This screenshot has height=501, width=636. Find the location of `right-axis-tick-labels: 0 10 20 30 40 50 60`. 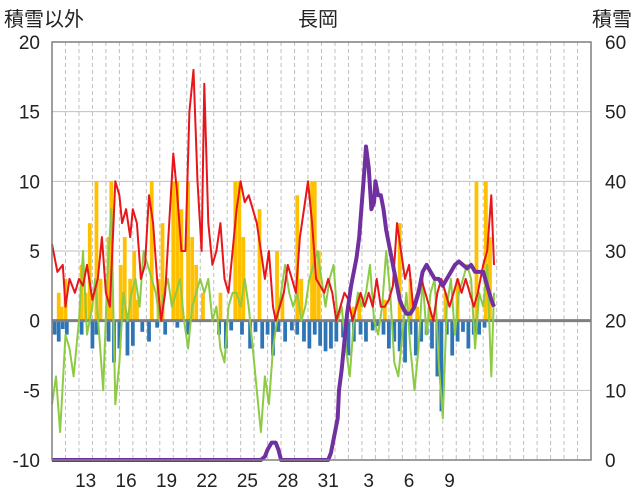

right-axis-tick-labels: 0 10 20 30 40 50 60 is located at coordinates (615, 252).